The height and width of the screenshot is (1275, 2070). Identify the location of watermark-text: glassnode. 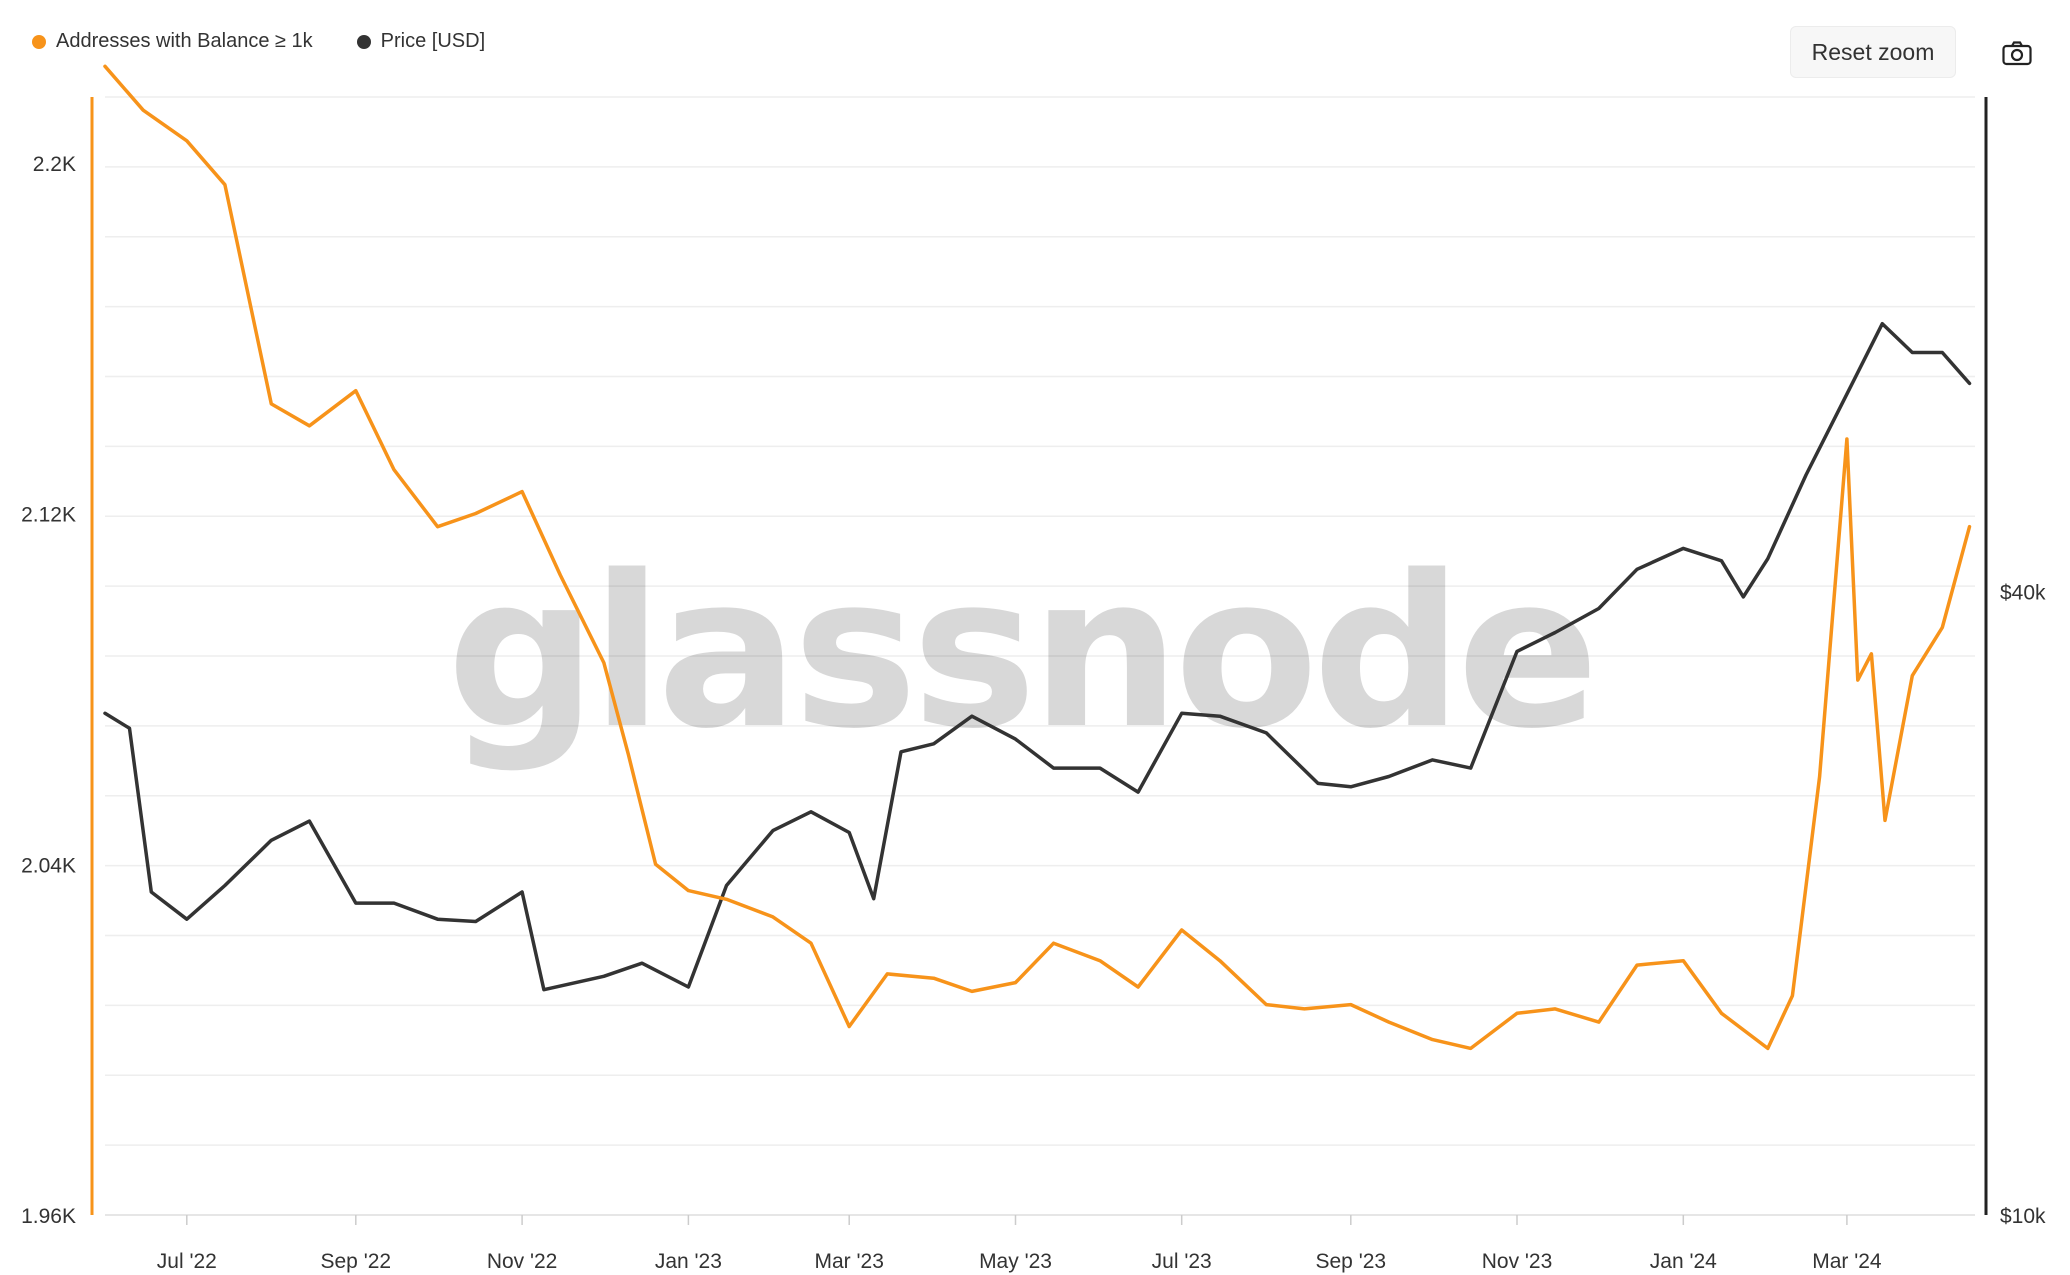
(1020, 652).